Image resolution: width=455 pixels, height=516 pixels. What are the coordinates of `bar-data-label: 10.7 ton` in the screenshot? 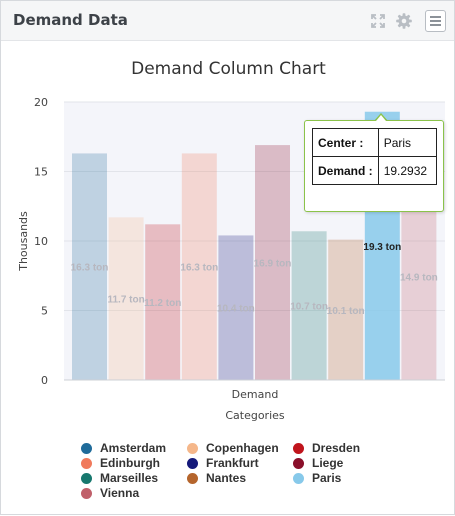 It's located at (309, 307).